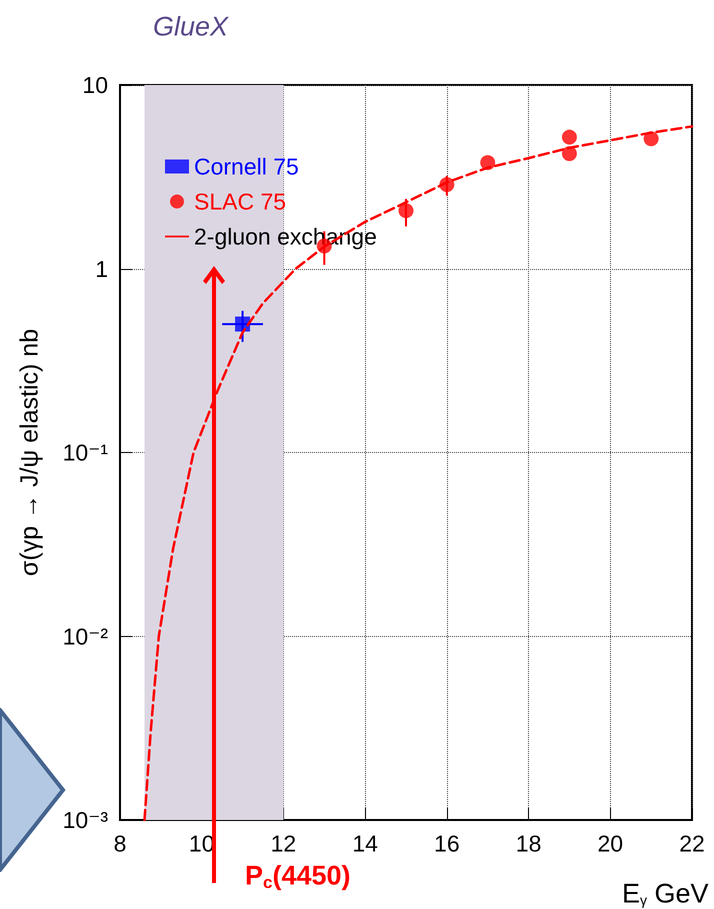 Image resolution: width=714 pixels, height=909 pixels. I want to click on x-tick-label: 12, so click(283, 843).